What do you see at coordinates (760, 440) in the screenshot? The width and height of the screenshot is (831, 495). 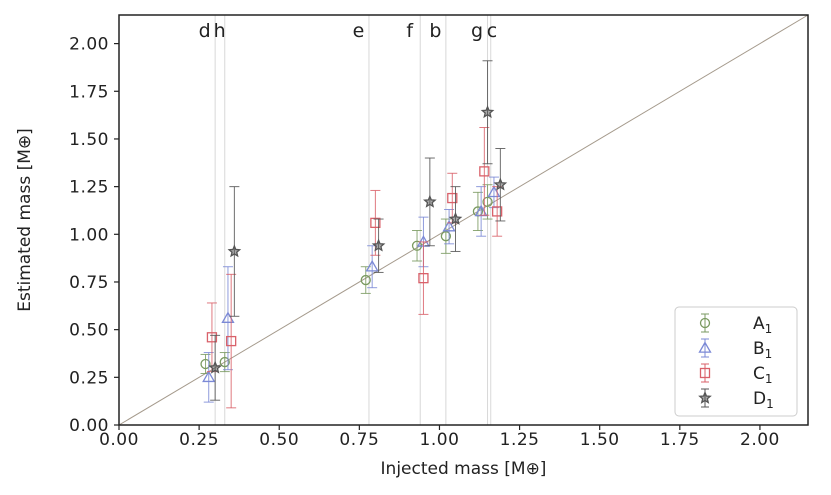 I see `x-tick-label: 2.00` at bounding box center [760, 440].